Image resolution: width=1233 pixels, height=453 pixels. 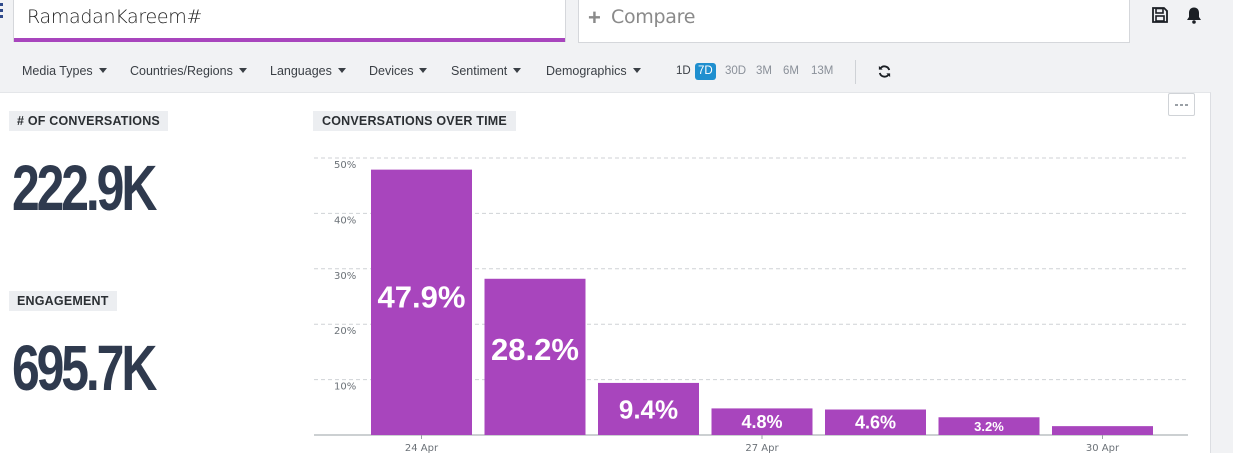 What do you see at coordinates (586, 71) in the screenshot?
I see `filter-label: Demographics` at bounding box center [586, 71].